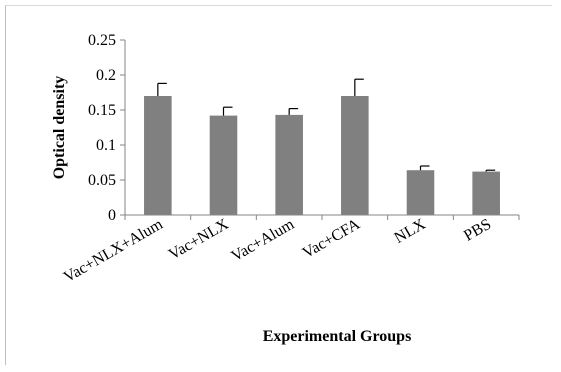 This screenshot has height=372, width=561. I want to click on x-tick-label: PBS, so click(477, 230).